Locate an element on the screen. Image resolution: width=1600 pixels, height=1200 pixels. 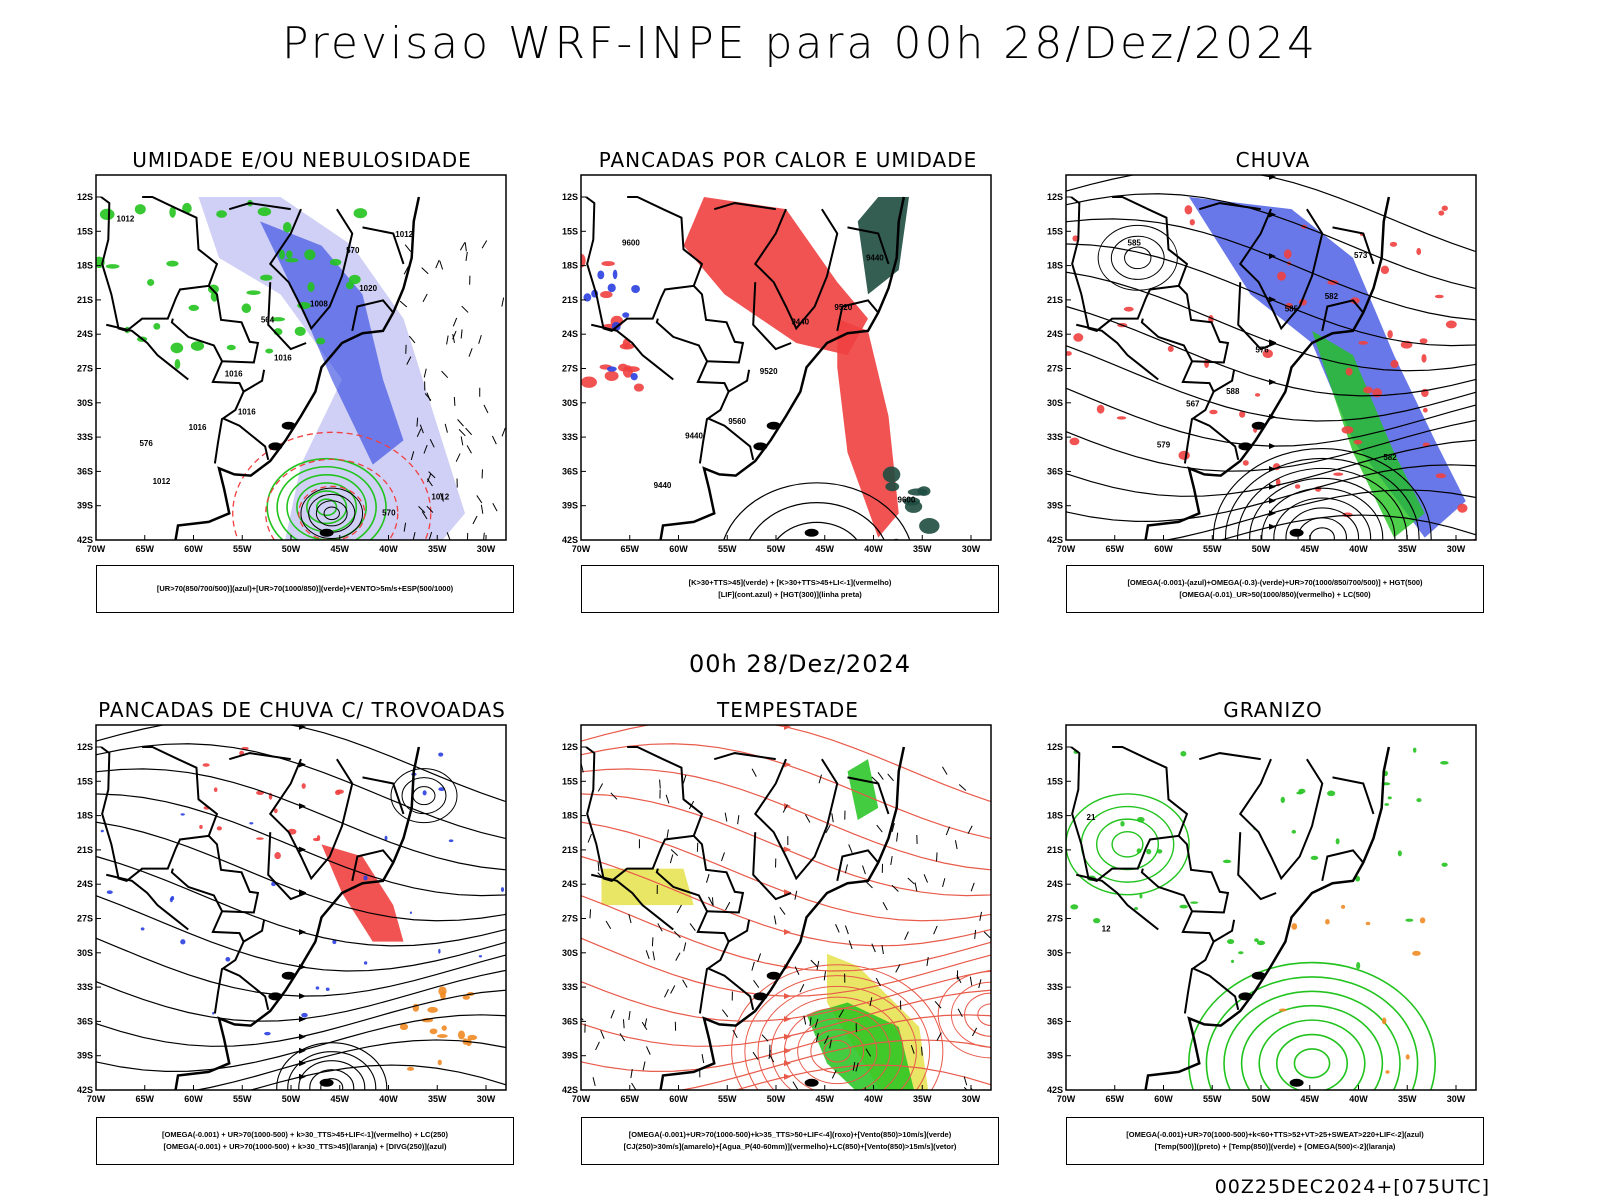
lat-tick-label: 30S is located at coordinates (1055, 403).